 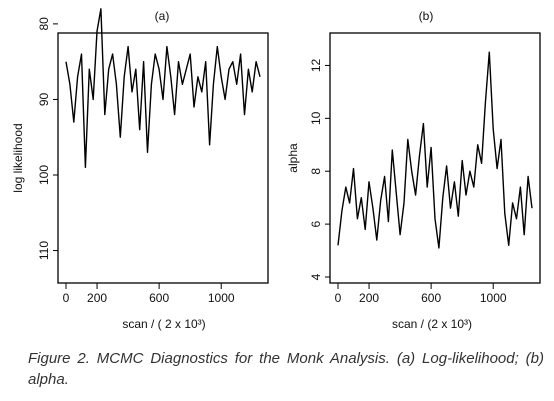 What do you see at coordinates (426, 16) in the screenshot?
I see `panel-b-title: (b)` at bounding box center [426, 16].